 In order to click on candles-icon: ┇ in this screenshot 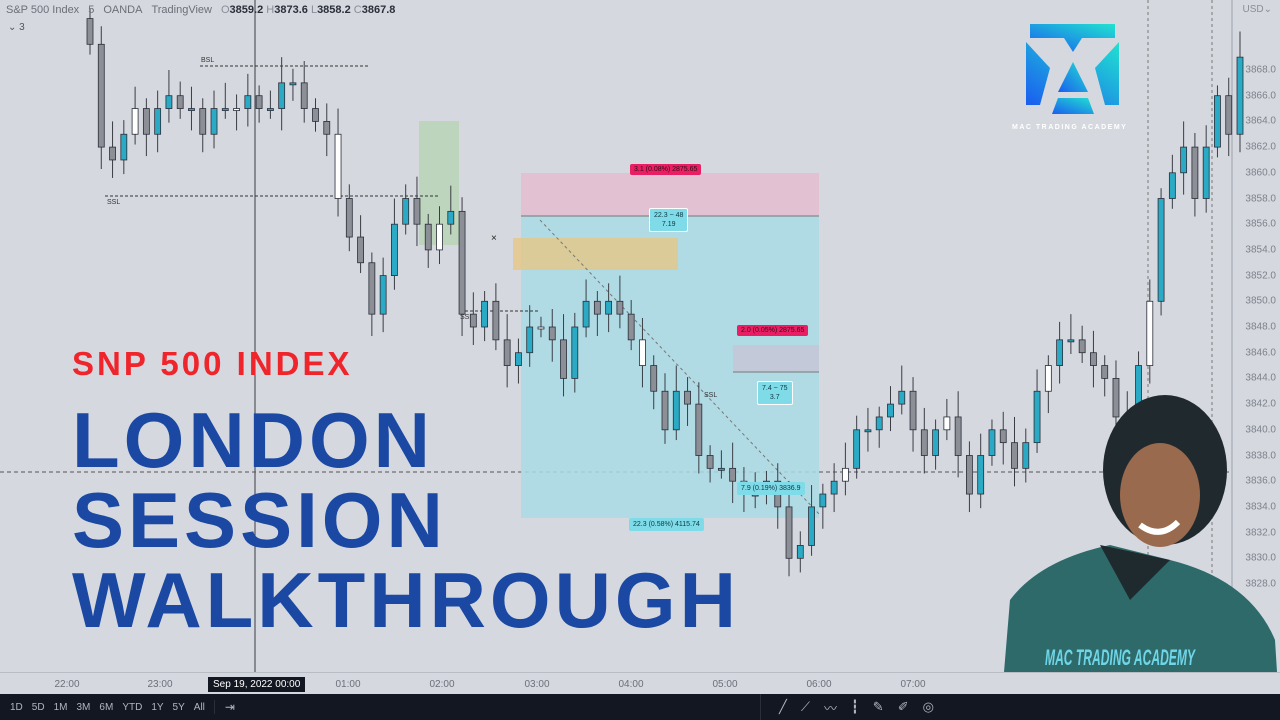, I will do `click(854, 706)`.